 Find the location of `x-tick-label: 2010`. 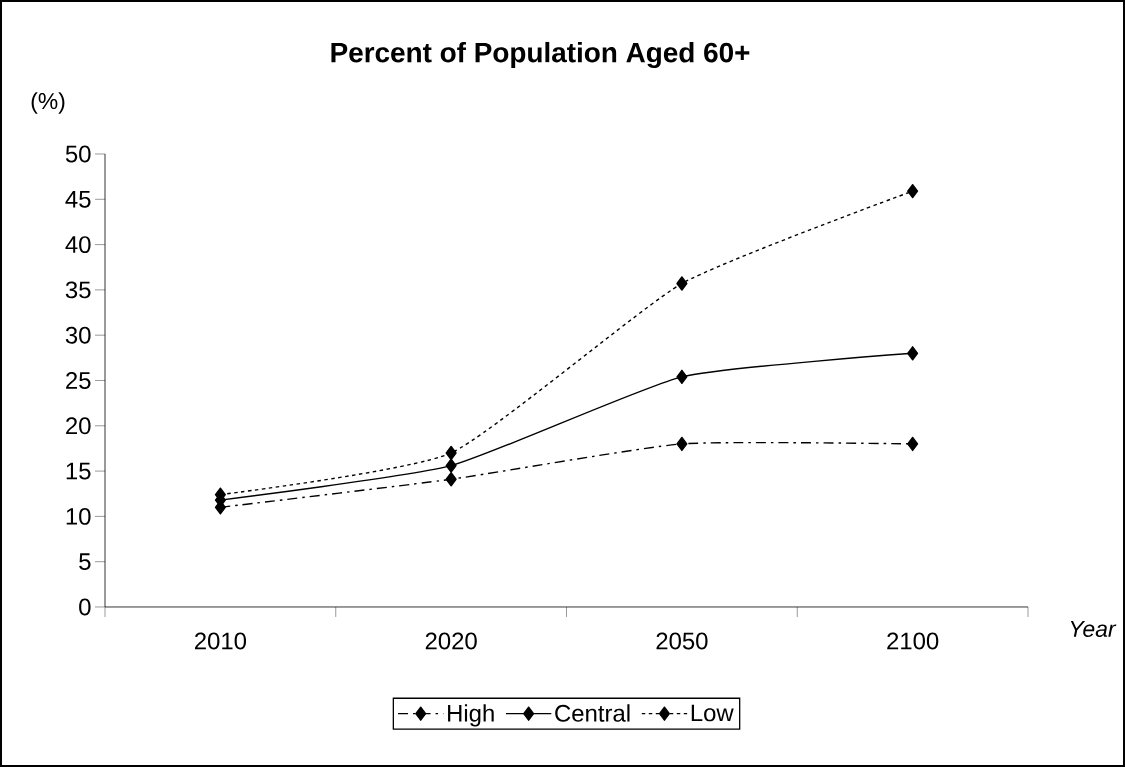

x-tick-label: 2010 is located at coordinates (220, 641).